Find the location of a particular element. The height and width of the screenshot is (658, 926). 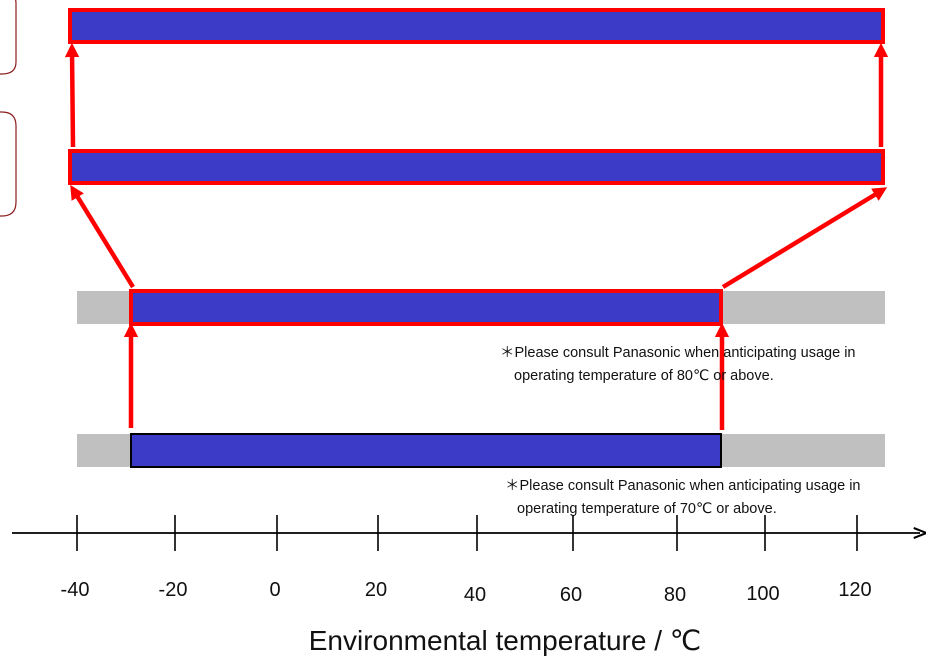

x-tick-label-4: 40 is located at coordinates (475, 595).